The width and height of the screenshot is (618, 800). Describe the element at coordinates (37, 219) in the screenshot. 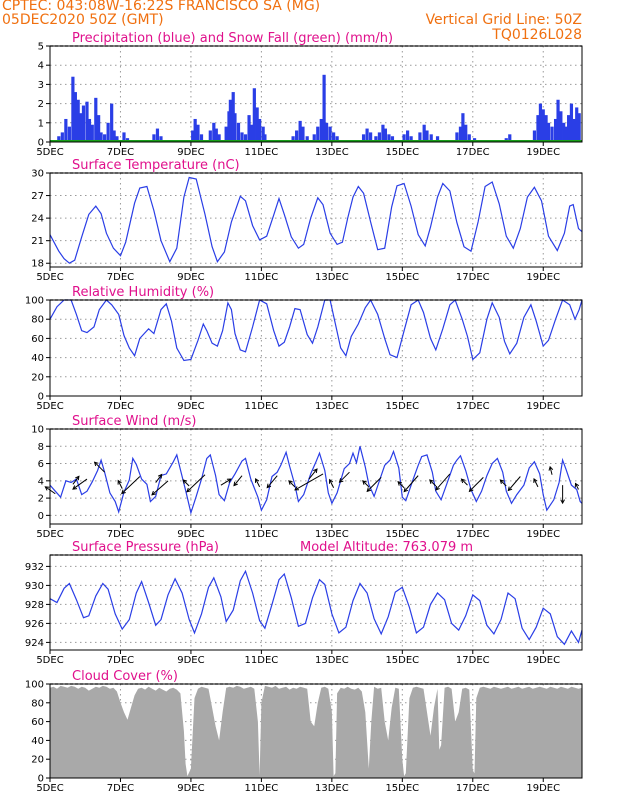

I see `temperature-ytick-label: 24` at that location.